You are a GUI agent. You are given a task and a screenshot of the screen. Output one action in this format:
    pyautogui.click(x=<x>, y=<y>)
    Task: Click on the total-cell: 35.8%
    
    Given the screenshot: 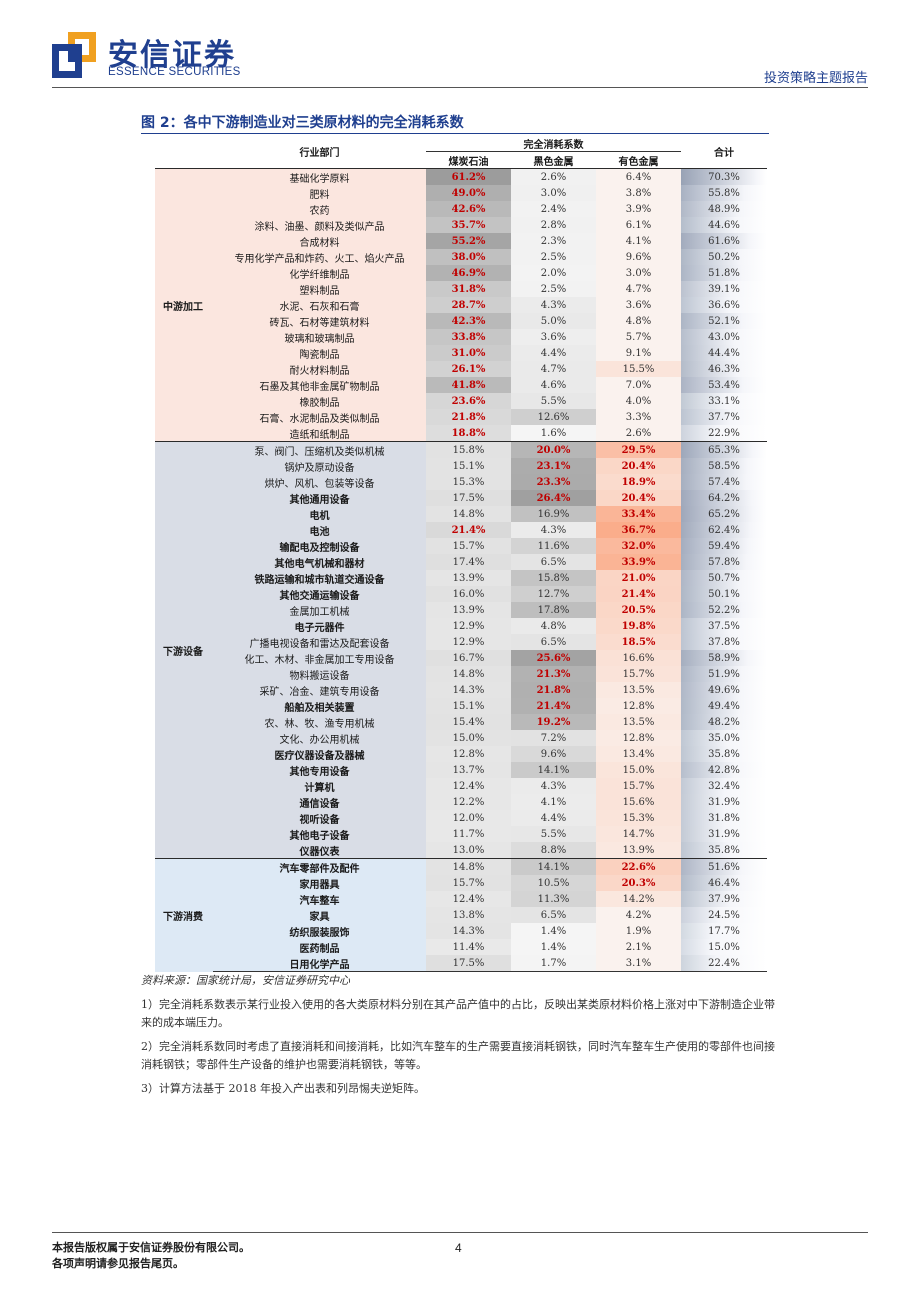 What is the action you would take?
    pyautogui.click(x=724, y=850)
    